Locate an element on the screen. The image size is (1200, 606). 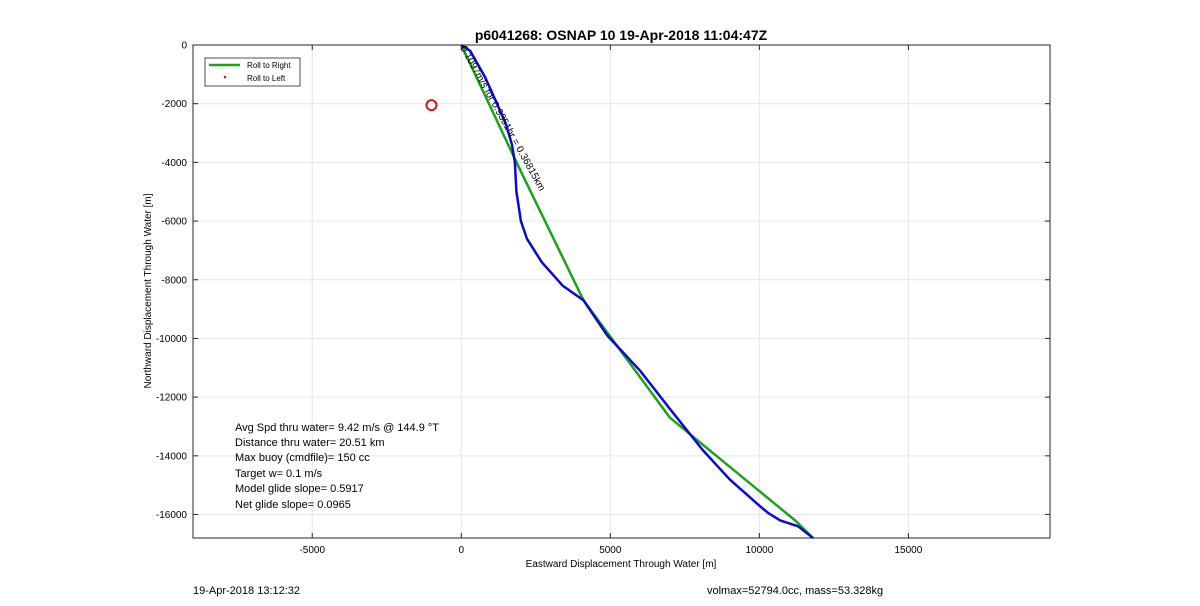
marker-layer is located at coordinates (431, 105).